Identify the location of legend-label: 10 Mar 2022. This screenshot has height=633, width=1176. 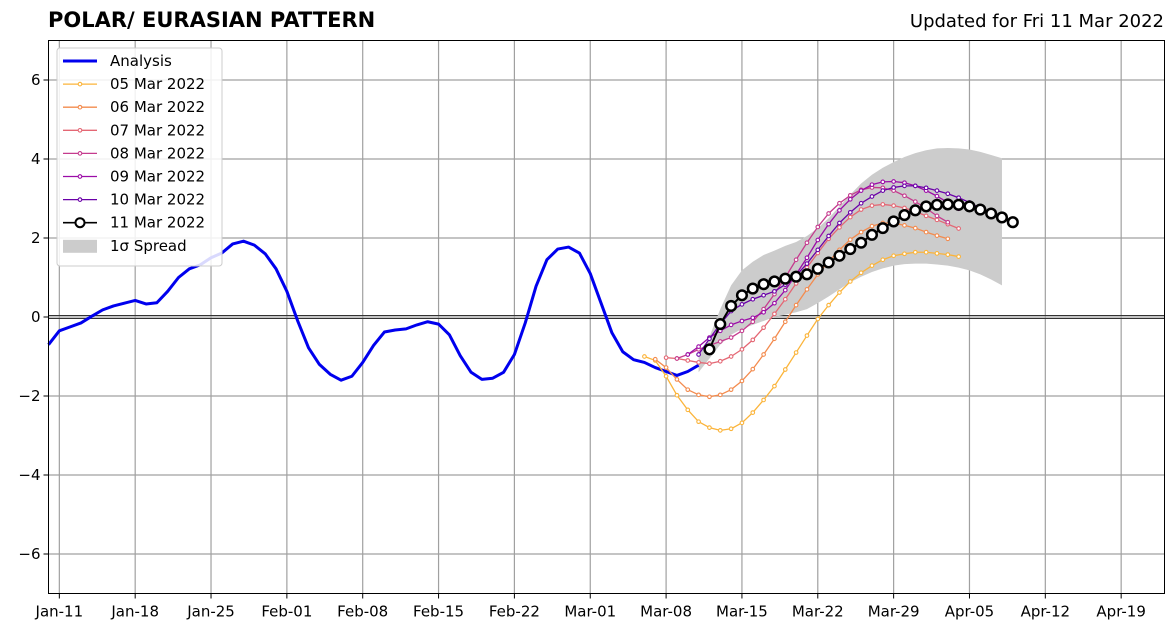
(157, 200).